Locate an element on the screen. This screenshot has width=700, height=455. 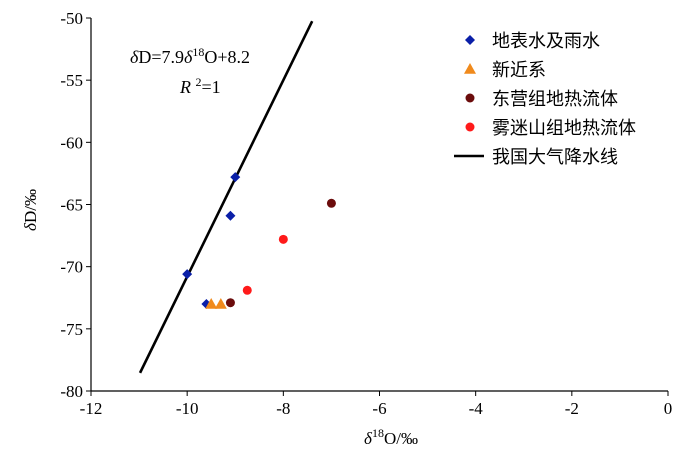
x-tick-label: -8 is located at coordinates (283, 408).